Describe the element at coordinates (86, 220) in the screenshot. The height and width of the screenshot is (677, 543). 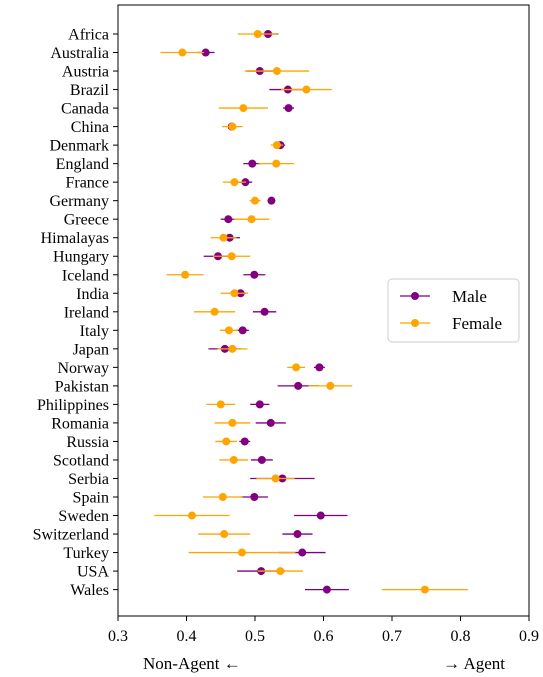
I see `category-label: Greece` at that location.